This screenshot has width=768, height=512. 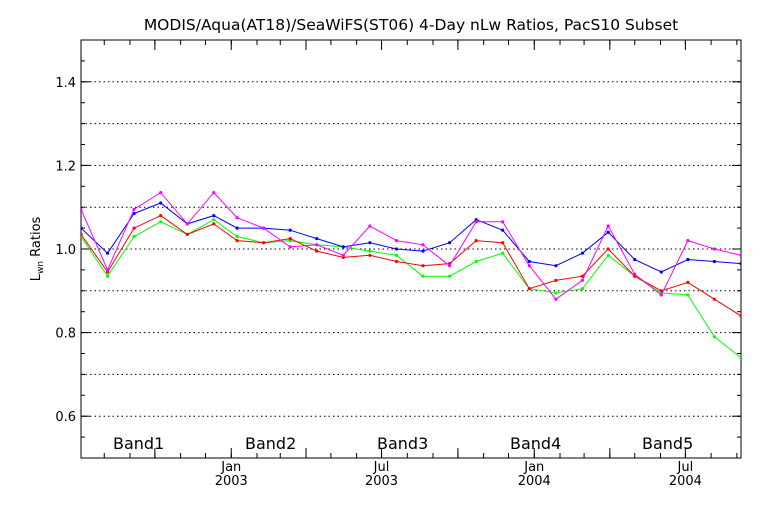 I want to click on series-line-band3, so click(x=411, y=237).